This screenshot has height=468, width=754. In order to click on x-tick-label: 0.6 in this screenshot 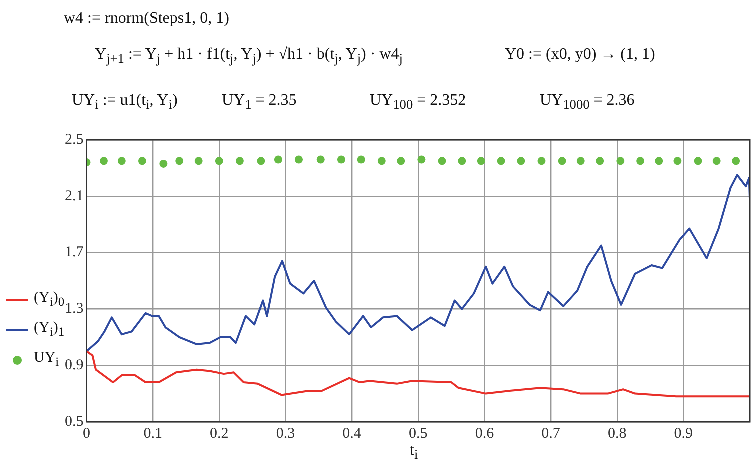, I will do `click(485, 434)`.